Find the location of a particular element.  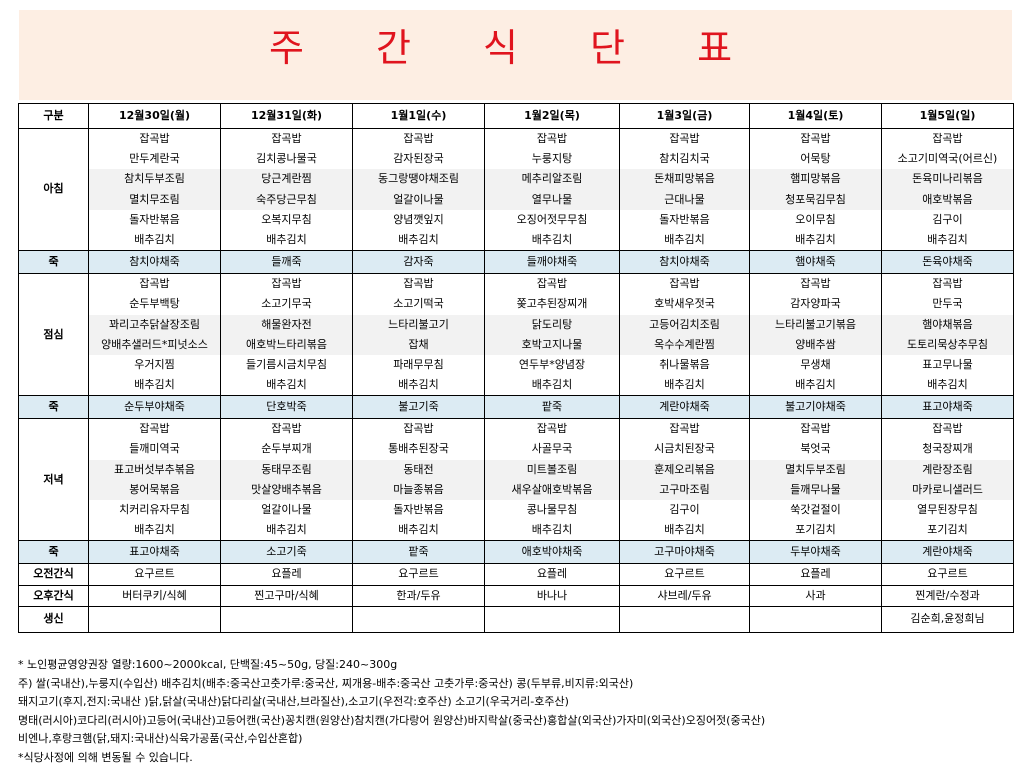

lunch-label: 점심 is located at coordinates (53, 335).